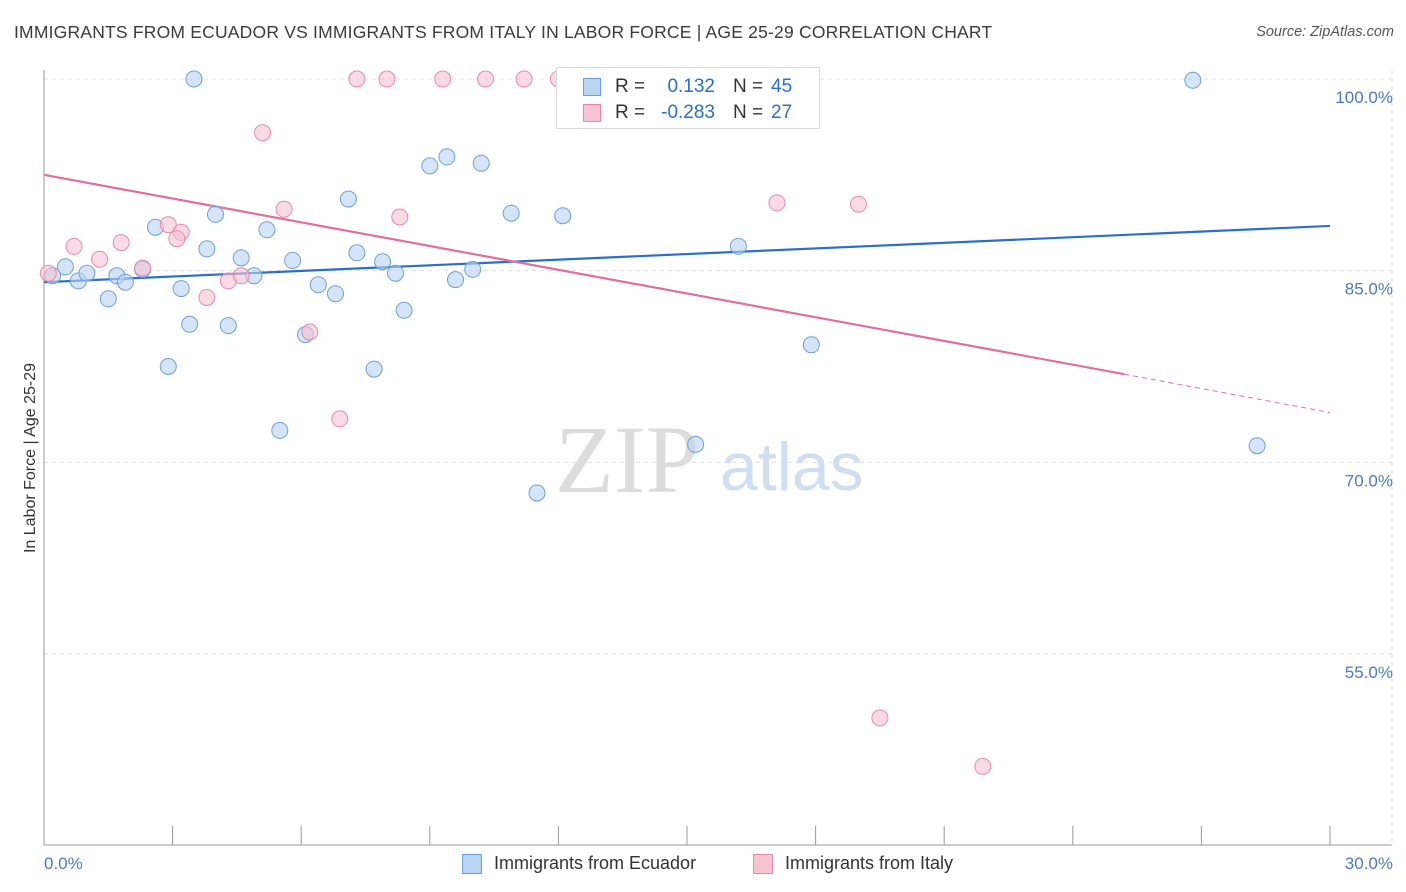  Describe the element at coordinates (1325, 32) in the screenshot. I see `source-note: Source: ZipAtlas.com` at that location.